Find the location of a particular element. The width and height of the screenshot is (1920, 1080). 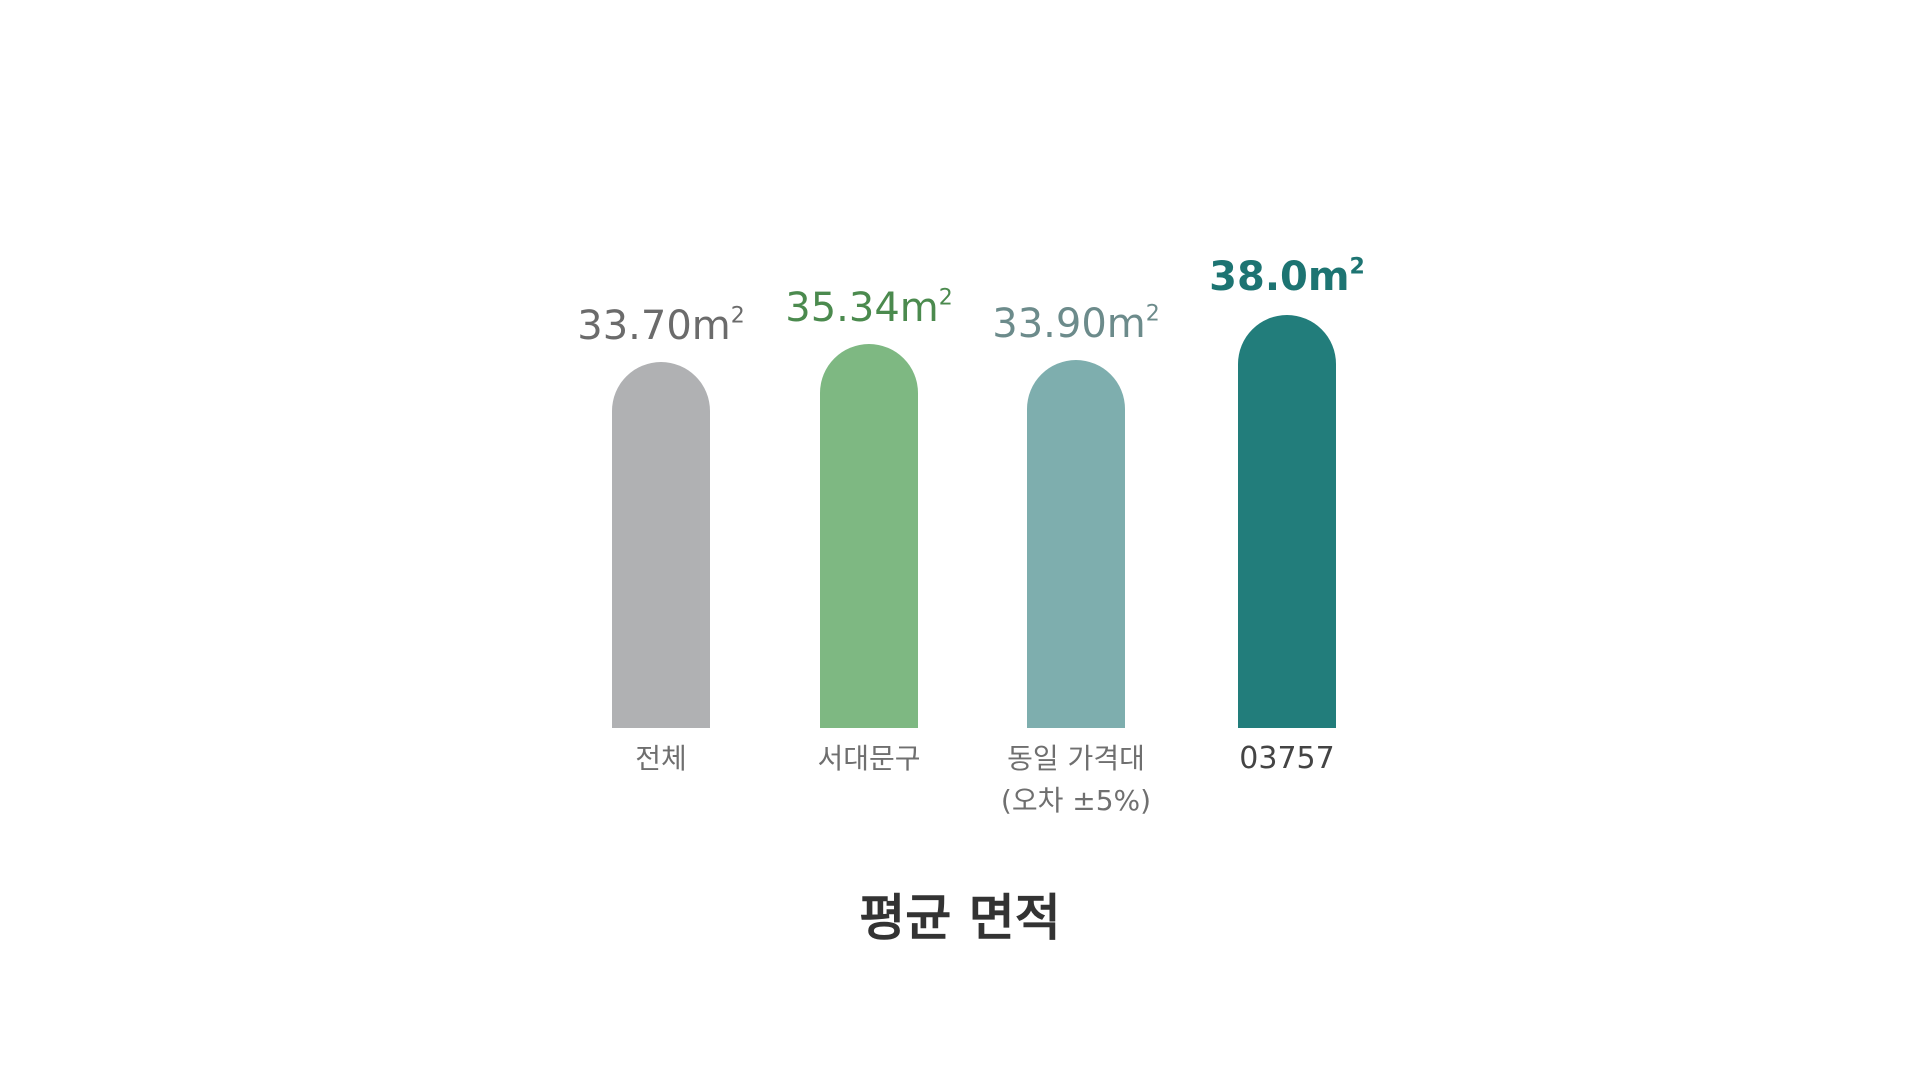

value-number: 35.34 is located at coordinates (842, 307).